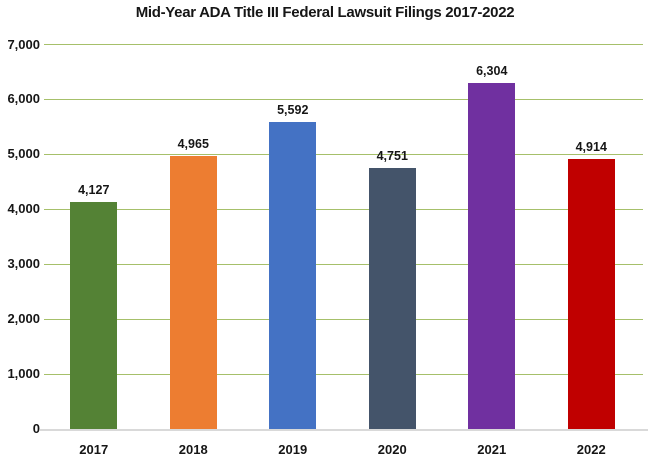  I want to click on y-axis-tick-label: 7,000, so click(23, 44).